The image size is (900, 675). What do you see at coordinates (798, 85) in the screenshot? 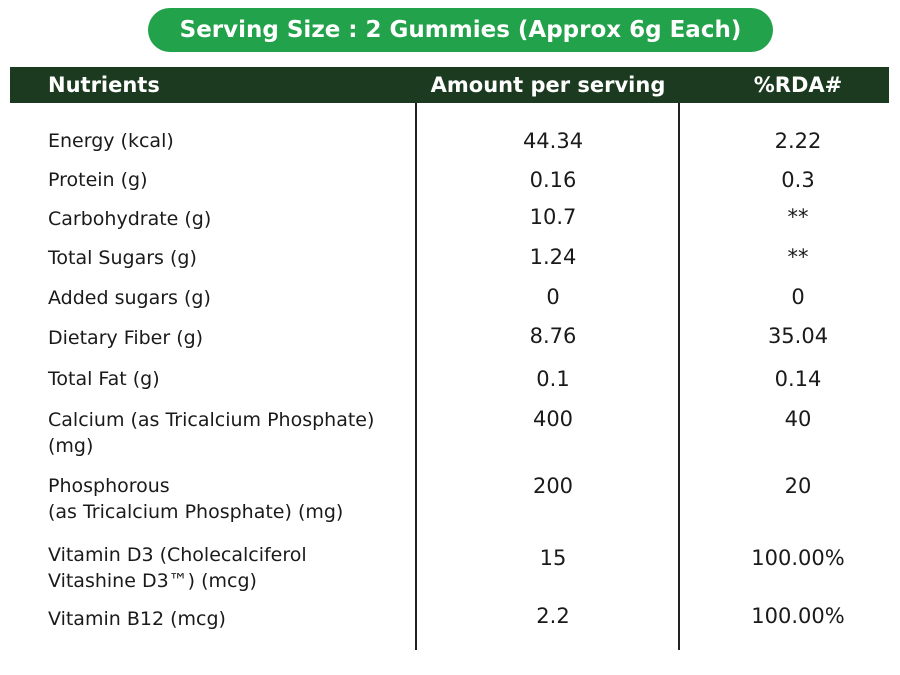
I see `column-header: %RDA#` at bounding box center [798, 85].